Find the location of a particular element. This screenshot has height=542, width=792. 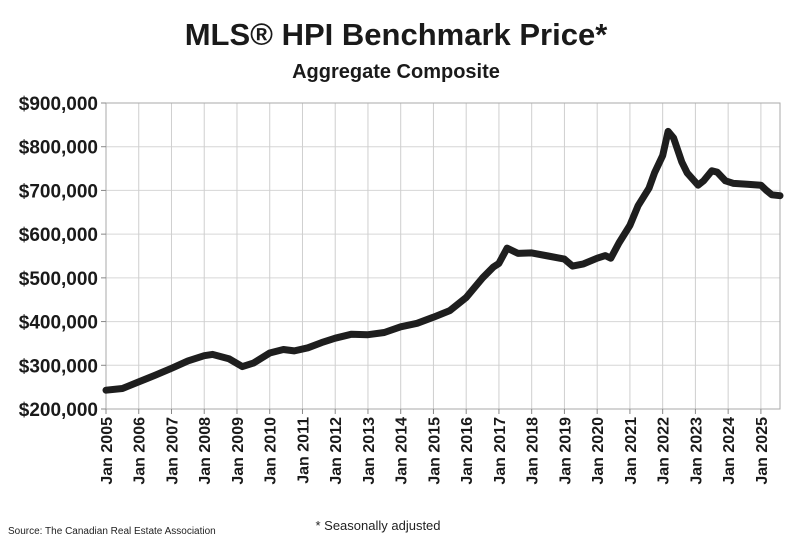

x-tick-label: Jan 2006 is located at coordinates (140, 451).